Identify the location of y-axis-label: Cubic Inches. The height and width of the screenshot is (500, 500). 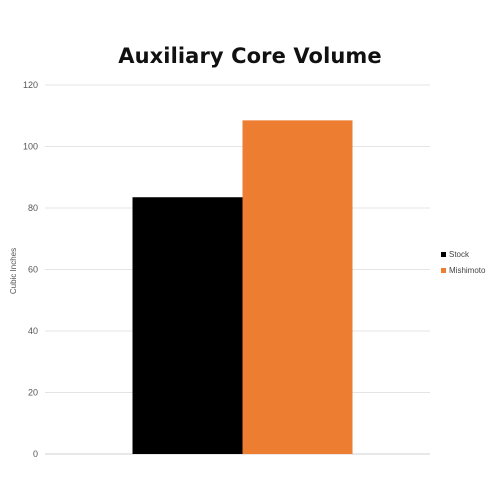
(13, 271).